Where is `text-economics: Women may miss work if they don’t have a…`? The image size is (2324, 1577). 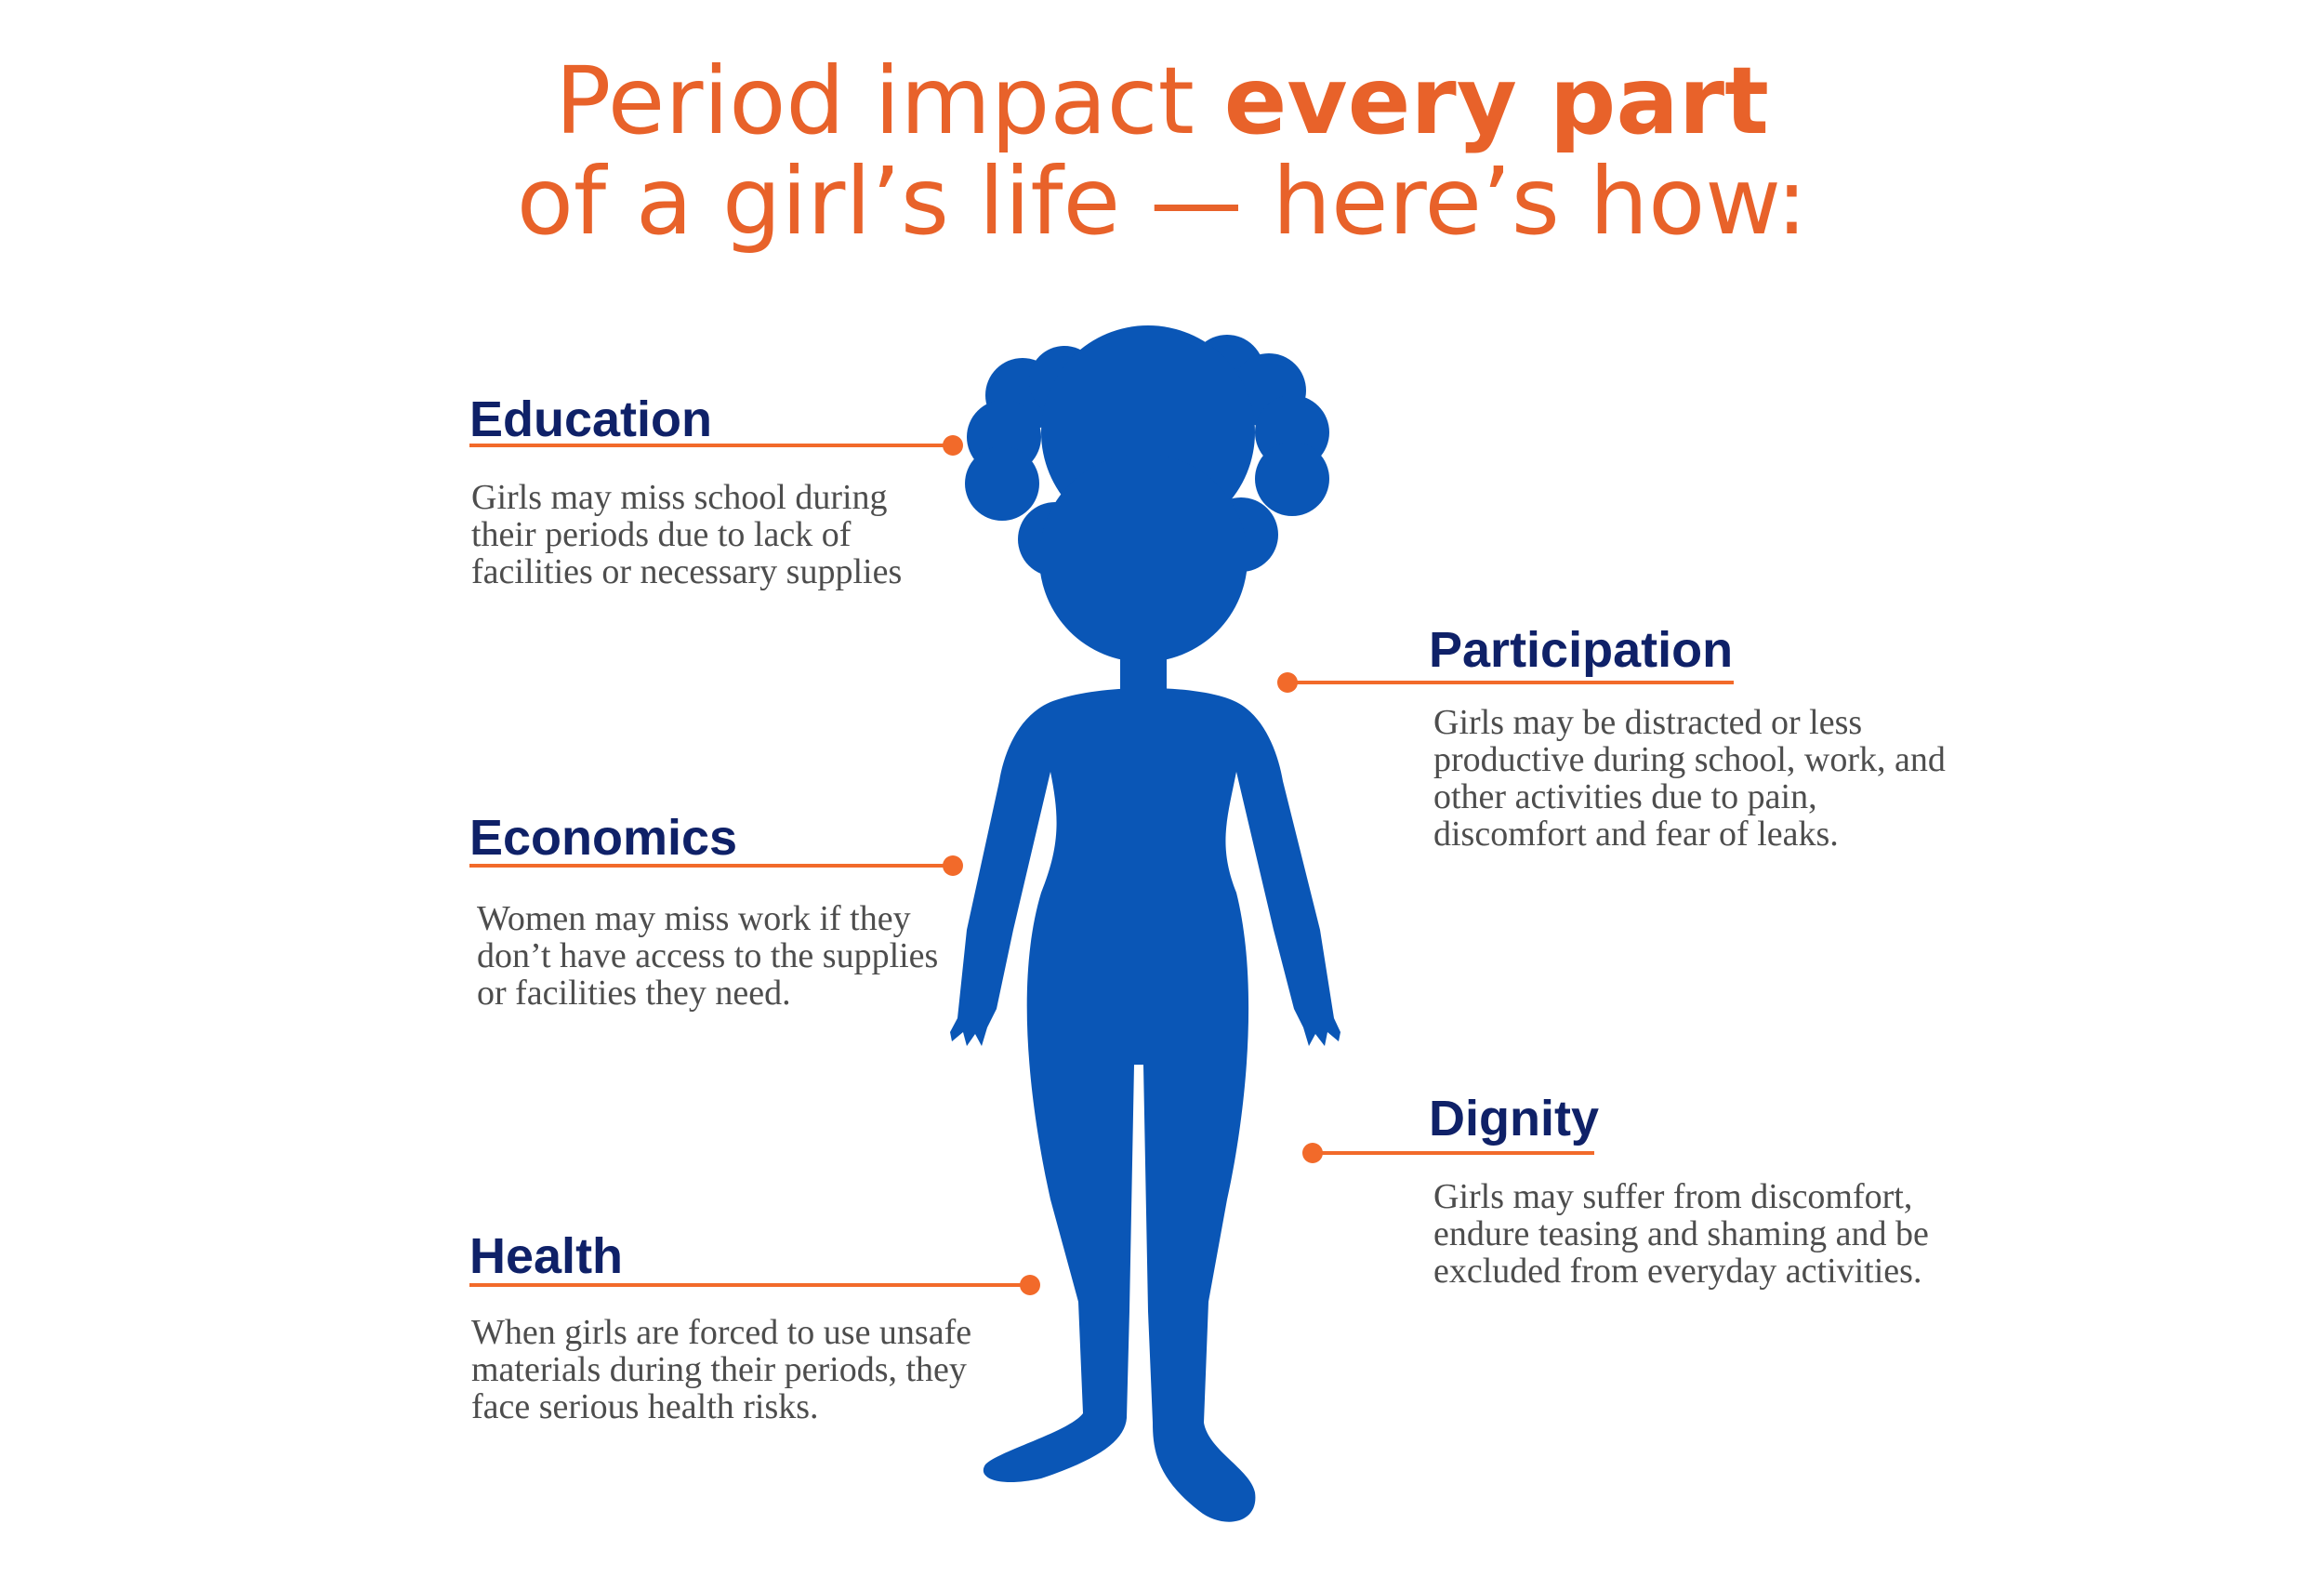 text-economics: Women may miss work if they don’t have a… is located at coordinates (708, 956).